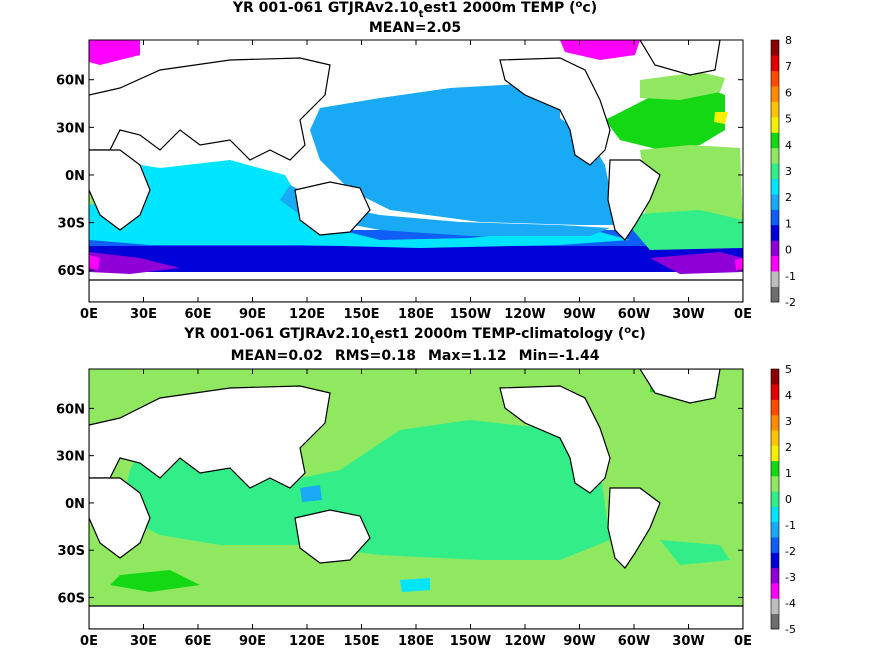  Describe the element at coordinates (634, 528) in the screenshot. I see `bottom-land-south-america` at that location.